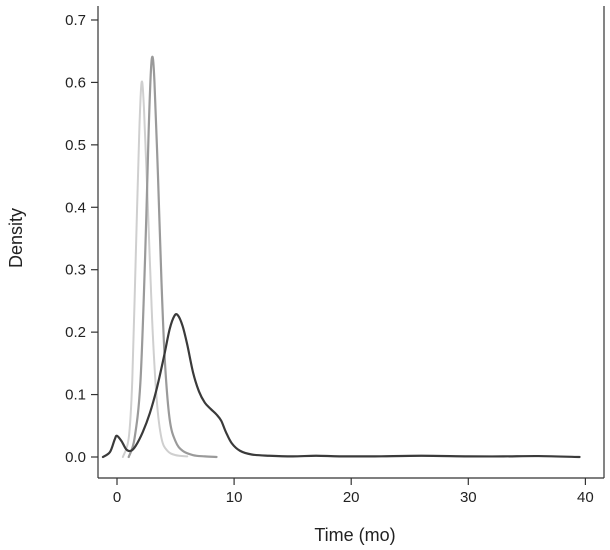 Image resolution: width=610 pixels, height=550 pixels. Describe the element at coordinates (75, 20) in the screenshot. I see `y-tick-label: 0.7` at that location.